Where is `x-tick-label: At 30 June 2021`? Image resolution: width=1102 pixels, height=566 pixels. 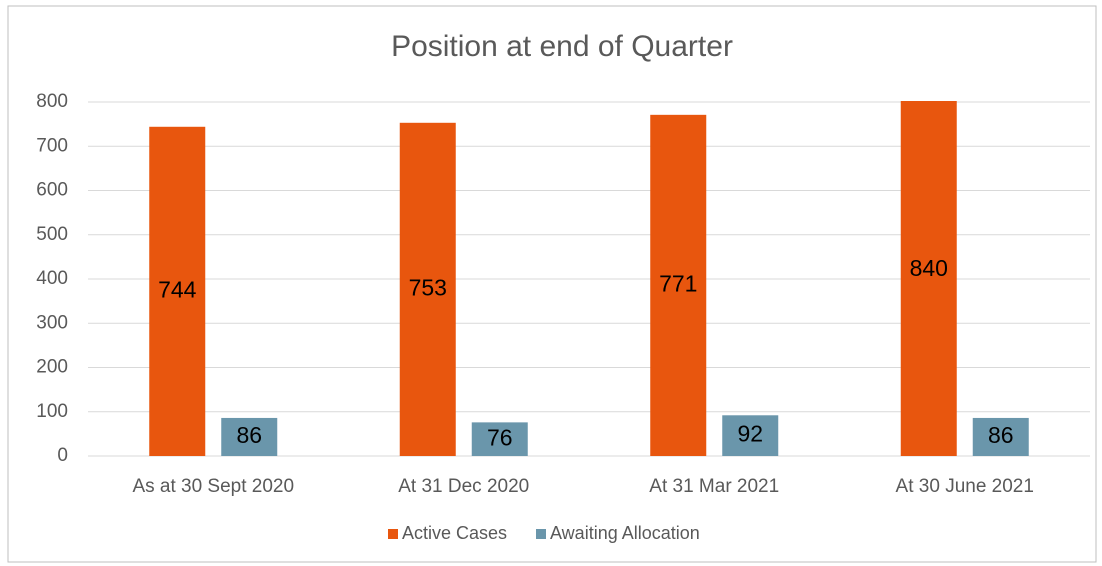 x-tick-label: At 30 June 2021 is located at coordinates (965, 486).